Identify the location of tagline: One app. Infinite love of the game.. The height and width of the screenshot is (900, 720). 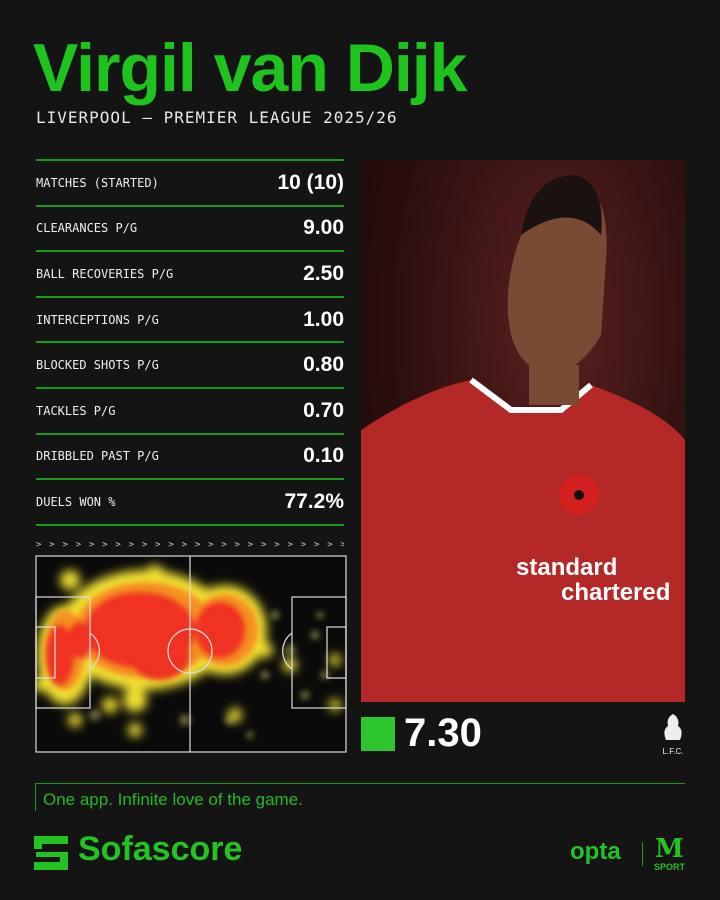
(173, 799).